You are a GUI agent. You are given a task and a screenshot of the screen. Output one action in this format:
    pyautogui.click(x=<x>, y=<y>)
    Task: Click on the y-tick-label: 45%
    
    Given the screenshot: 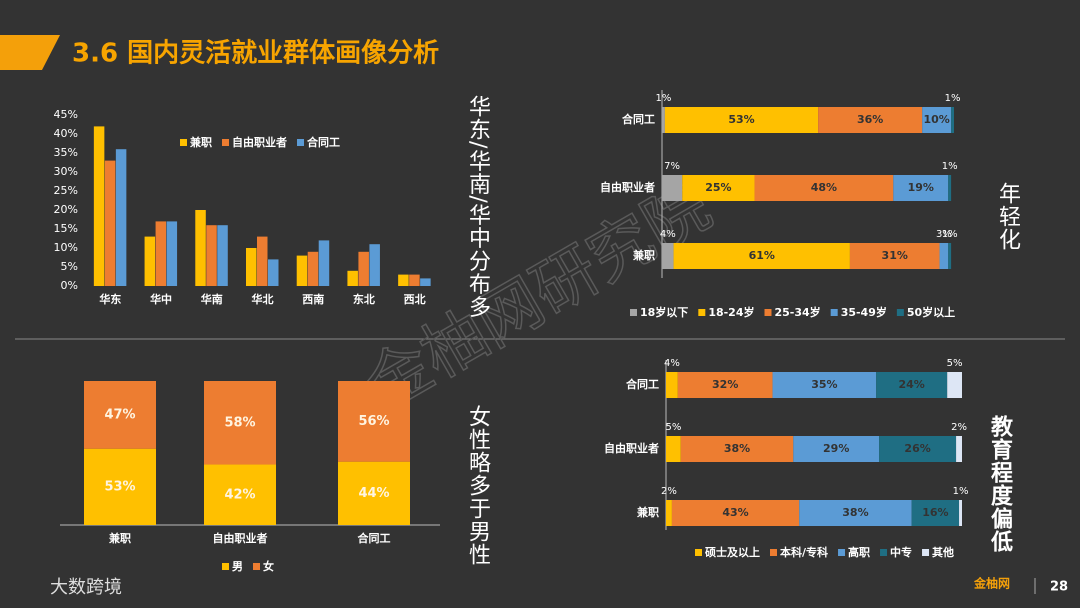 What is the action you would take?
    pyautogui.click(x=66, y=114)
    